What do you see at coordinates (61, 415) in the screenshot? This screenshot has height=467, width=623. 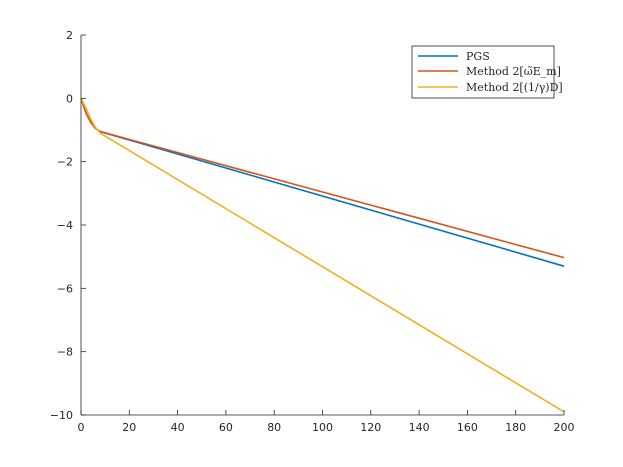 I see `y-tick-label-0: −10` at bounding box center [61, 415].